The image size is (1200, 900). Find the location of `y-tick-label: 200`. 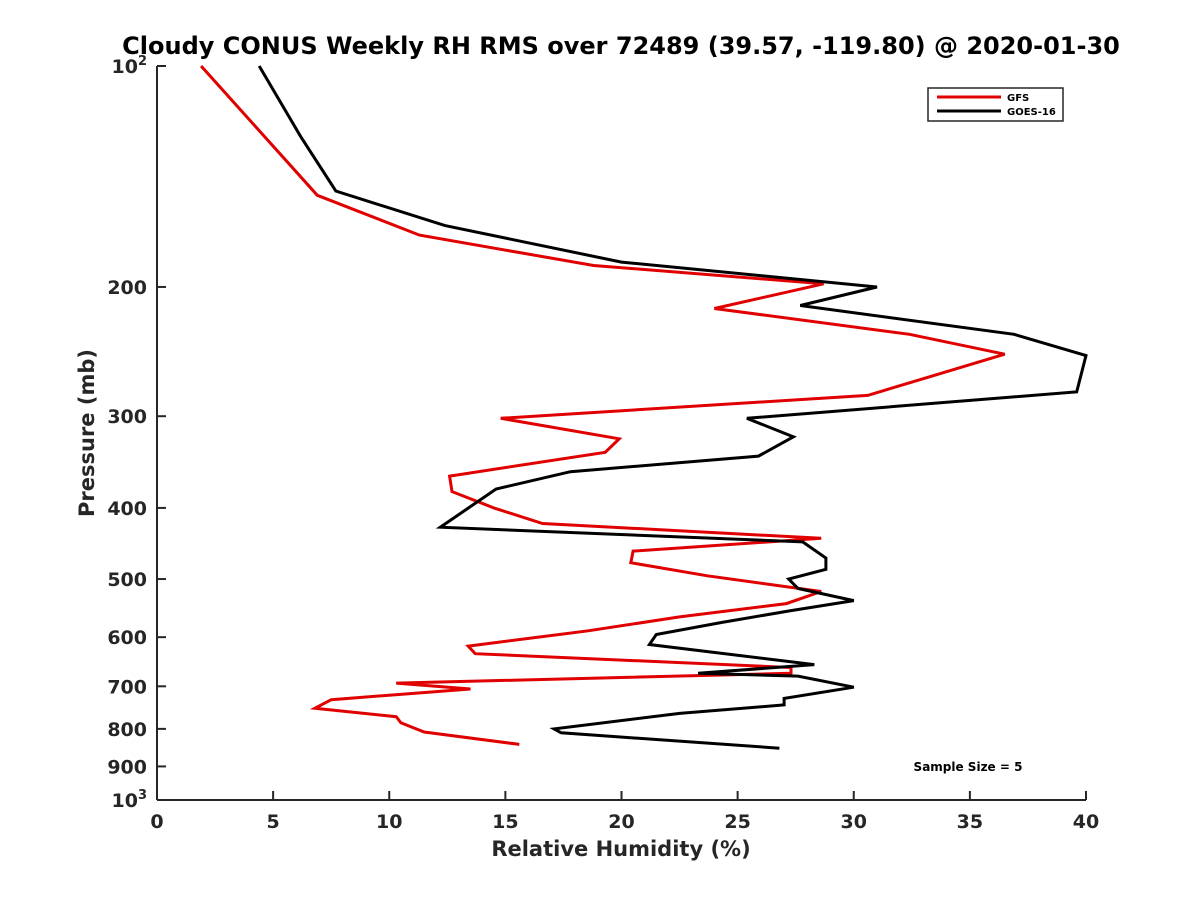

y-tick-label: 200 is located at coordinates (127, 288).